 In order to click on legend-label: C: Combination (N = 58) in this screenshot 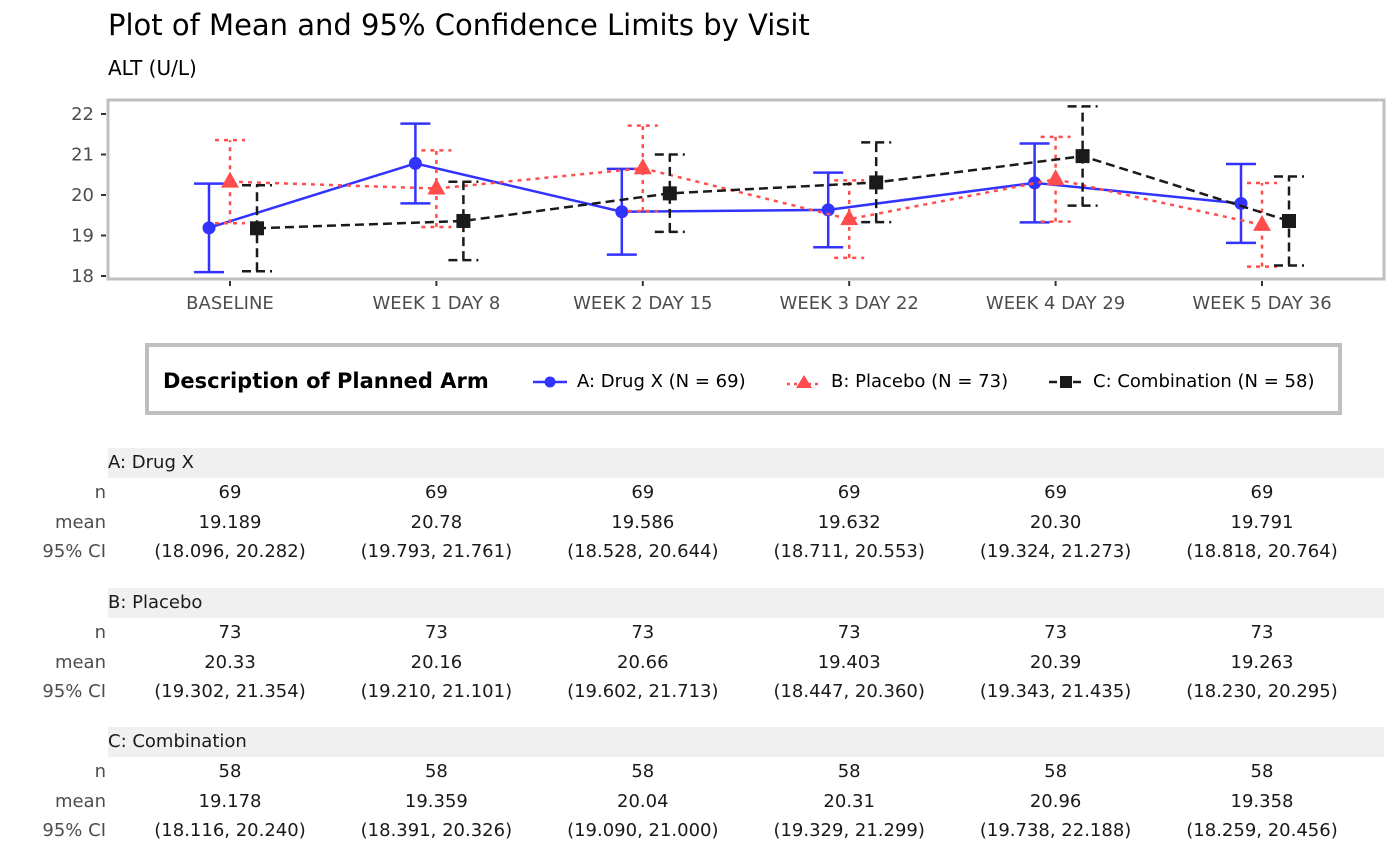, I will do `click(1204, 381)`.